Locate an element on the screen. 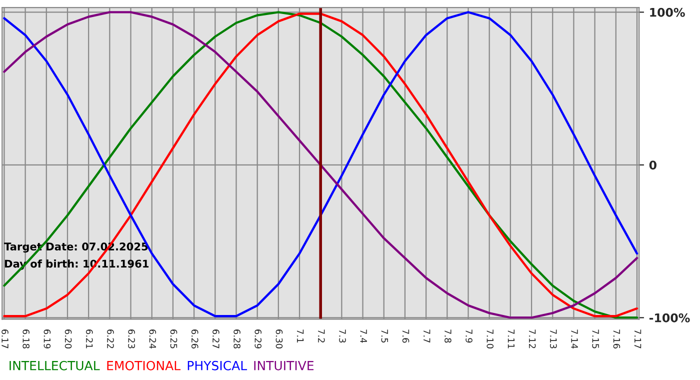 Image resolution: width=700 pixels, height=380 pixels. x-tick-label: 6.17 is located at coordinates (5, 339).